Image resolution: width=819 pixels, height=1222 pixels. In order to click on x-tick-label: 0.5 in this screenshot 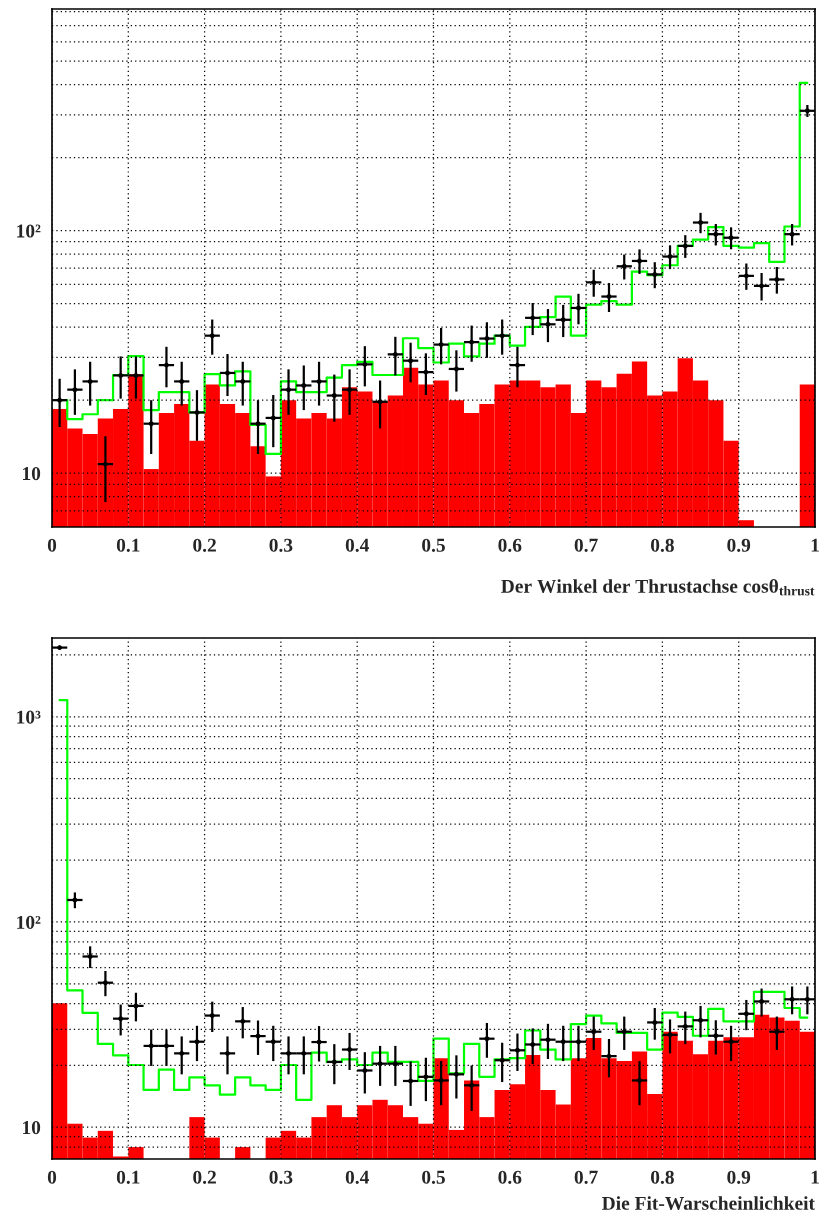, I will do `click(433, 1177)`.